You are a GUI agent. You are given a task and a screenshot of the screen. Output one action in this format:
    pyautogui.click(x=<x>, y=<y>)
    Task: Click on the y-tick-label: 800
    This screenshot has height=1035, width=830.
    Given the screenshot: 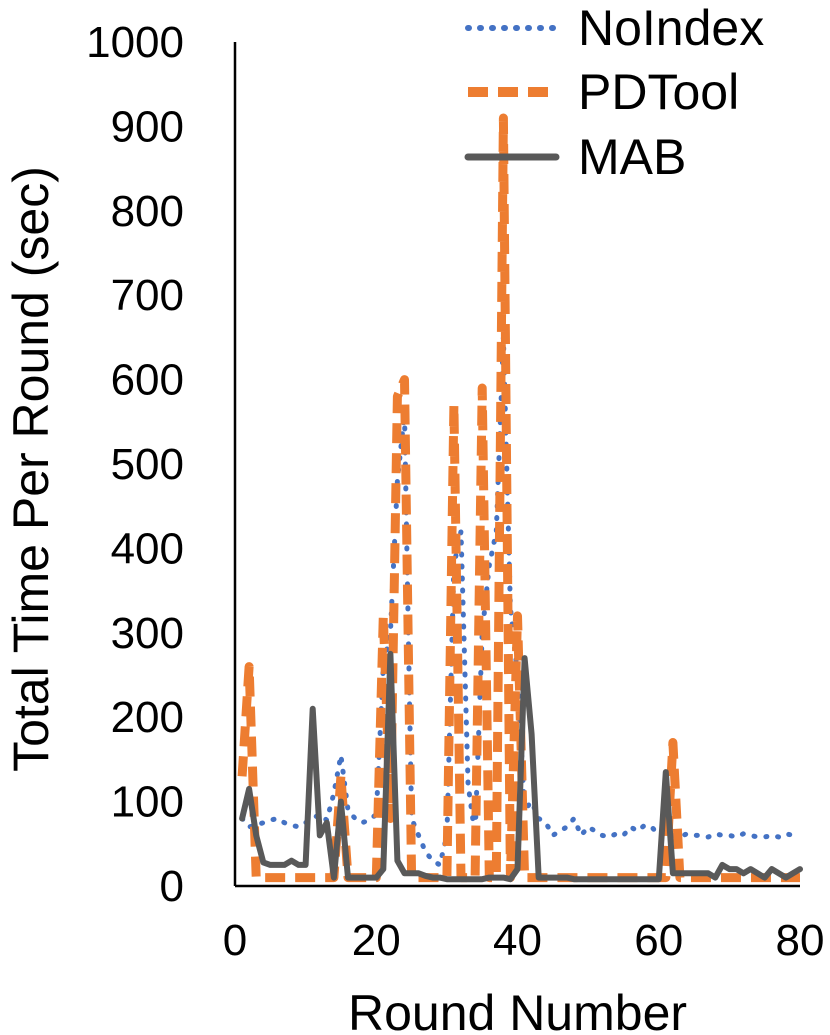 What is the action you would take?
    pyautogui.click(x=147, y=211)
    